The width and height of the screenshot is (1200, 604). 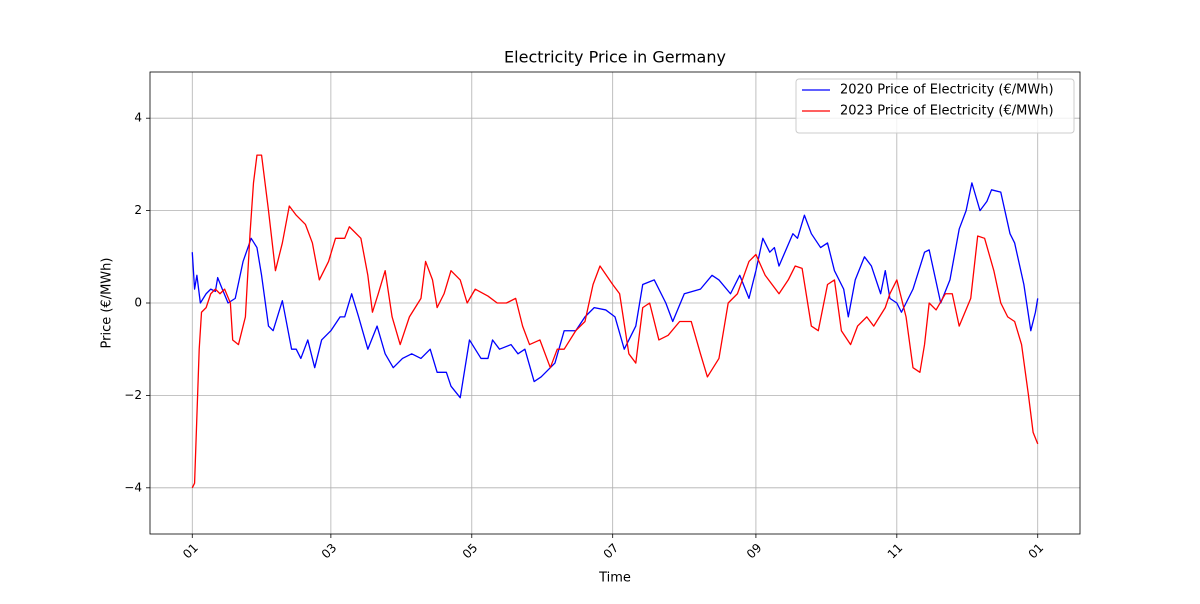 What do you see at coordinates (138, 118) in the screenshot?
I see `y-tick-label: 4` at bounding box center [138, 118].